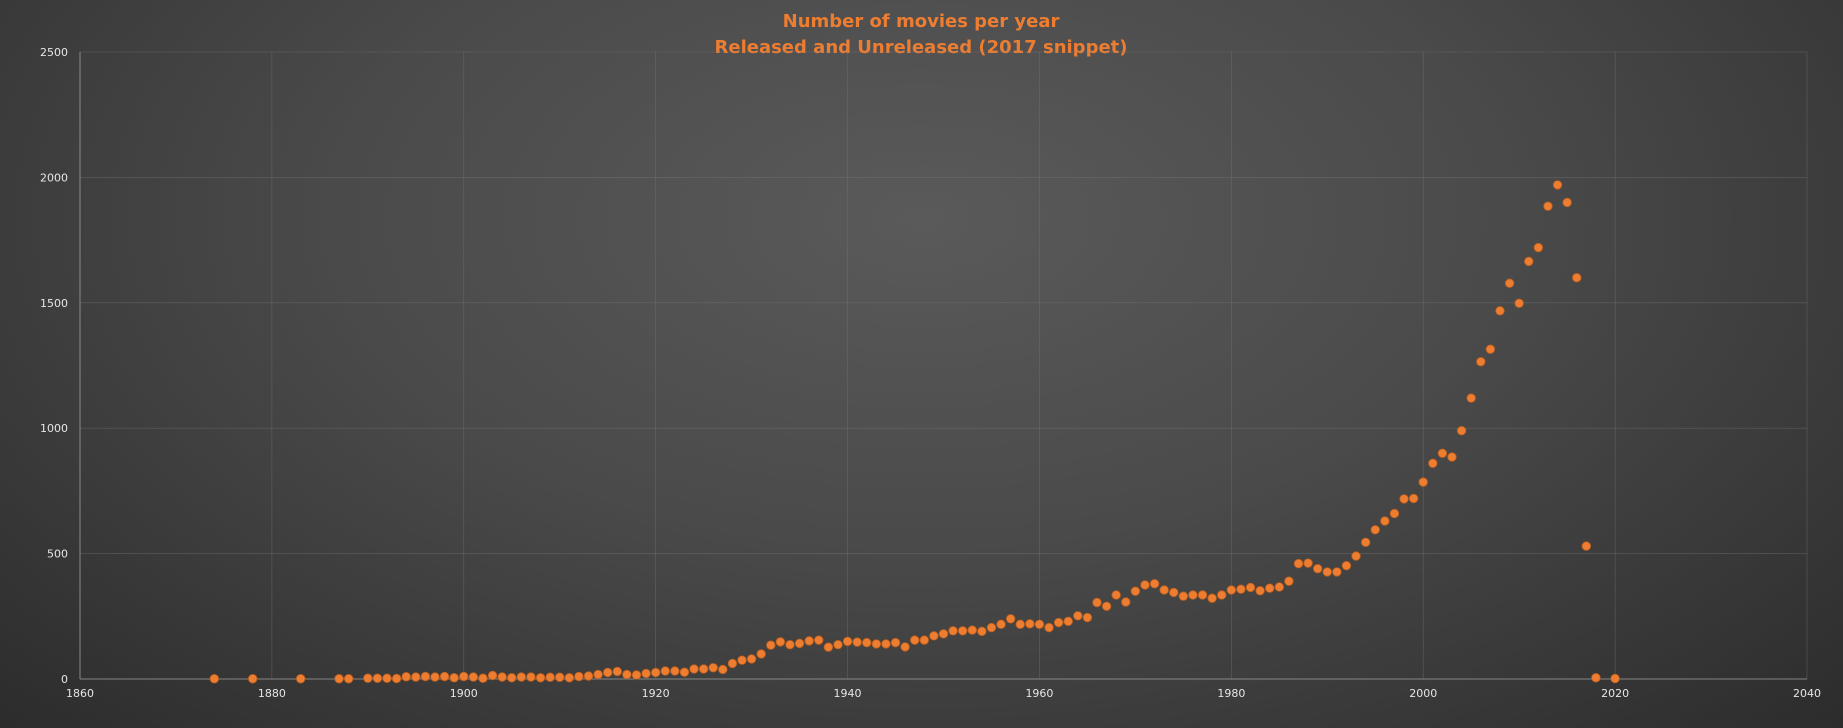  What do you see at coordinates (848, 693) in the screenshot?
I see `x-tick-label: 1940` at bounding box center [848, 693].